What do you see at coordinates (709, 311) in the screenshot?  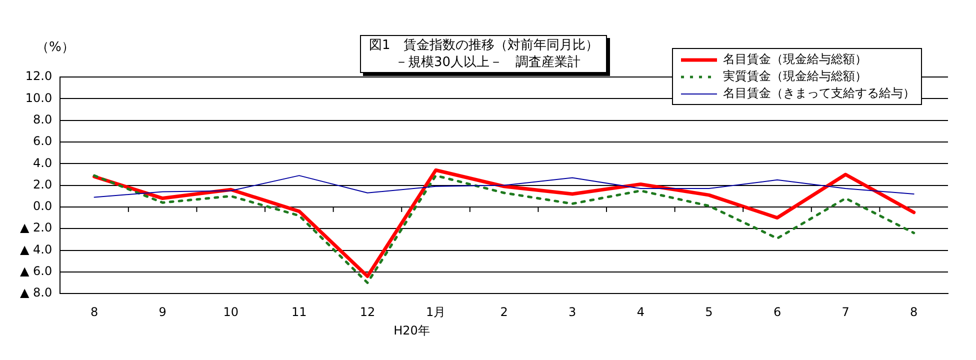 I see `x-tick-label: 5` at bounding box center [709, 311].